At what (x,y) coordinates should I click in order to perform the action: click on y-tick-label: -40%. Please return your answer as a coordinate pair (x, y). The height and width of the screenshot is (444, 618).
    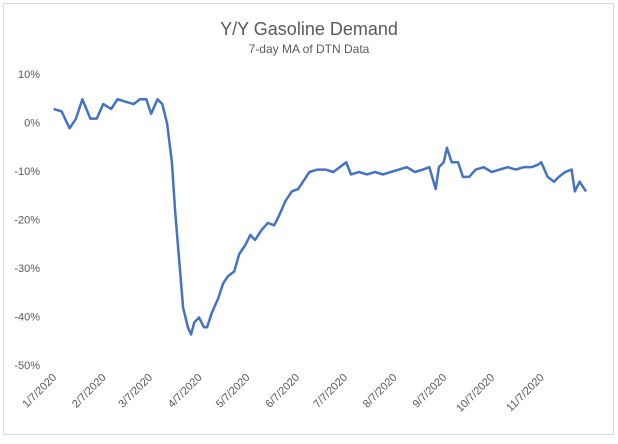
    Looking at the image, I should click on (27, 317).